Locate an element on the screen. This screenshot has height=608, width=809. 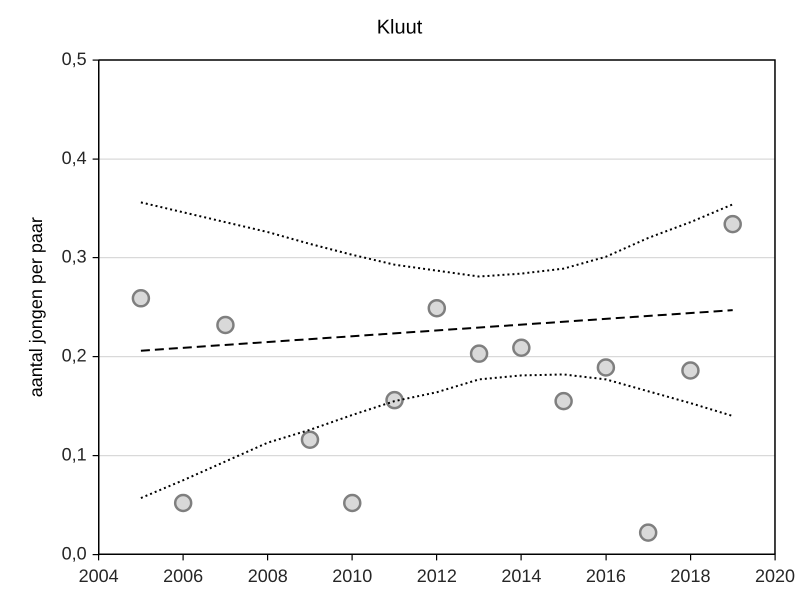
y-tick-label: 0,5 is located at coordinates (74, 58).